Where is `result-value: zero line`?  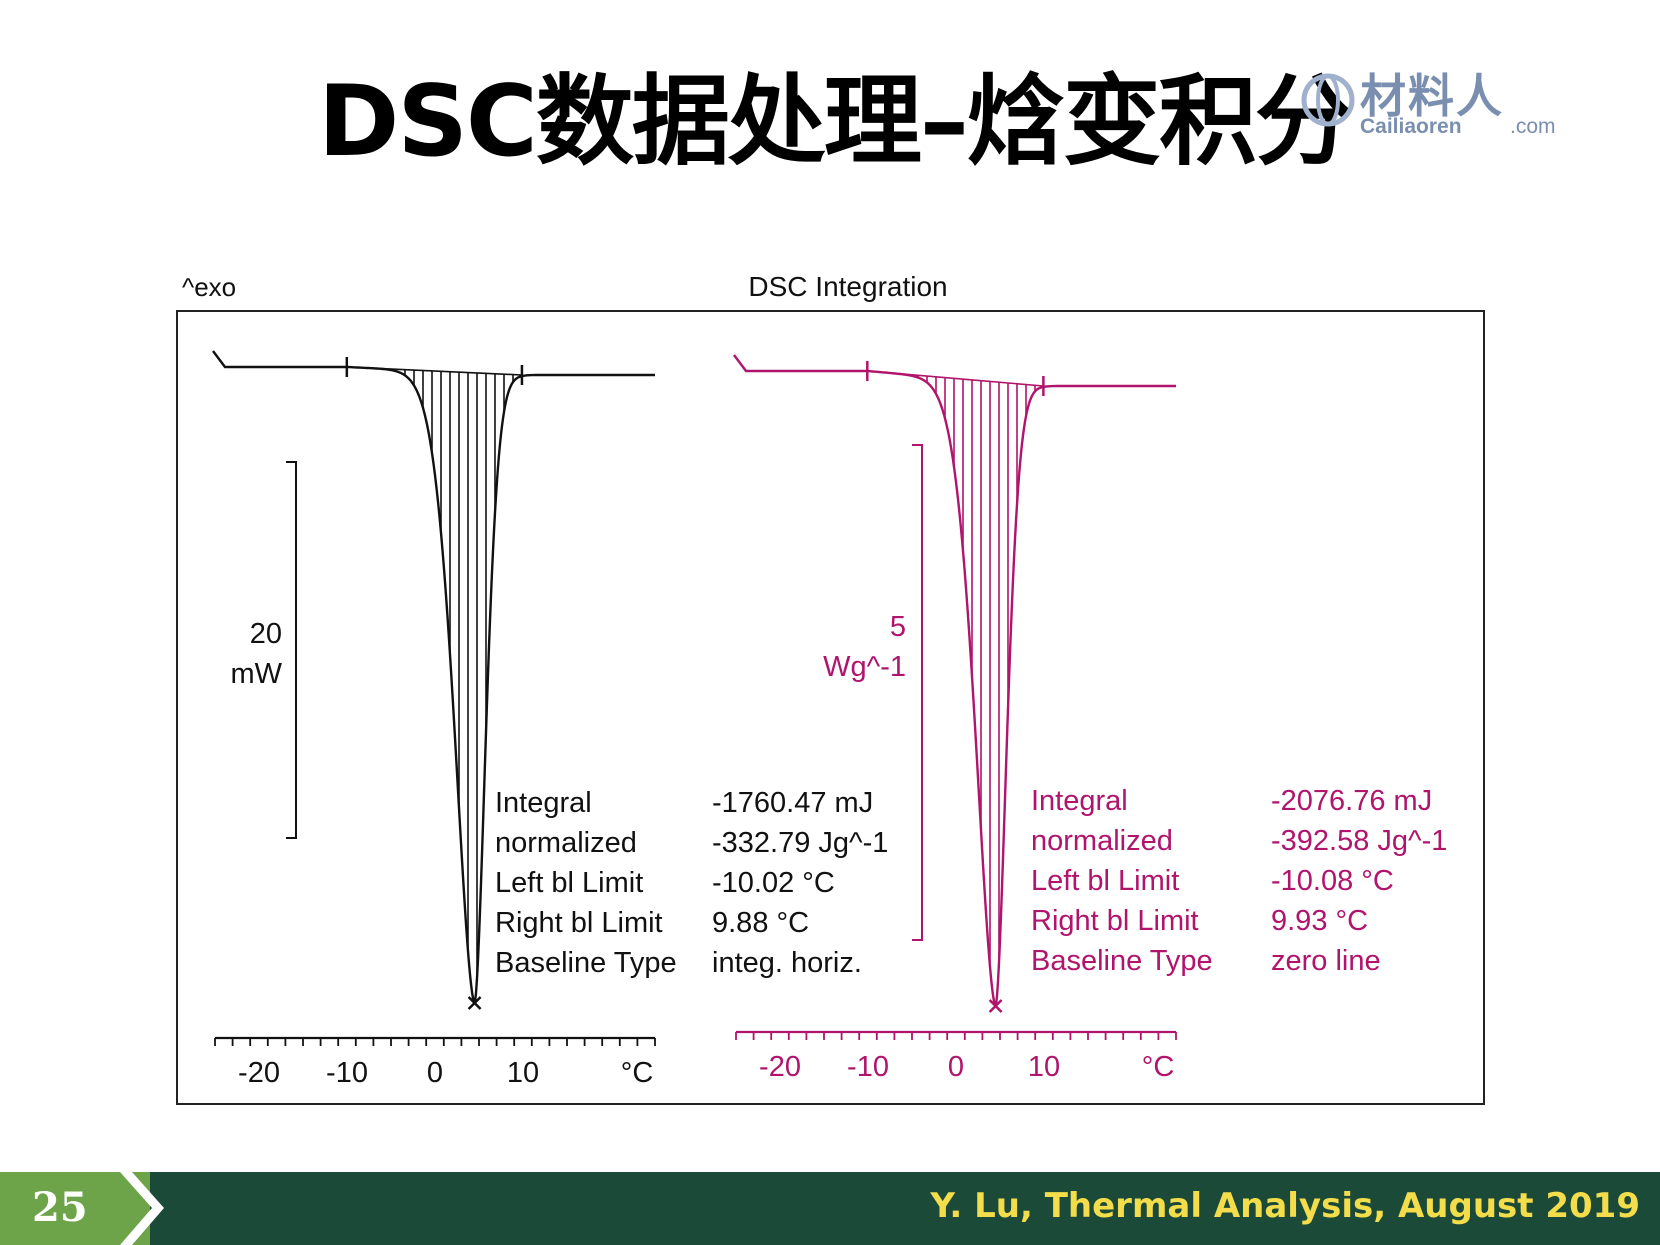
result-value: zero line is located at coordinates (1326, 961).